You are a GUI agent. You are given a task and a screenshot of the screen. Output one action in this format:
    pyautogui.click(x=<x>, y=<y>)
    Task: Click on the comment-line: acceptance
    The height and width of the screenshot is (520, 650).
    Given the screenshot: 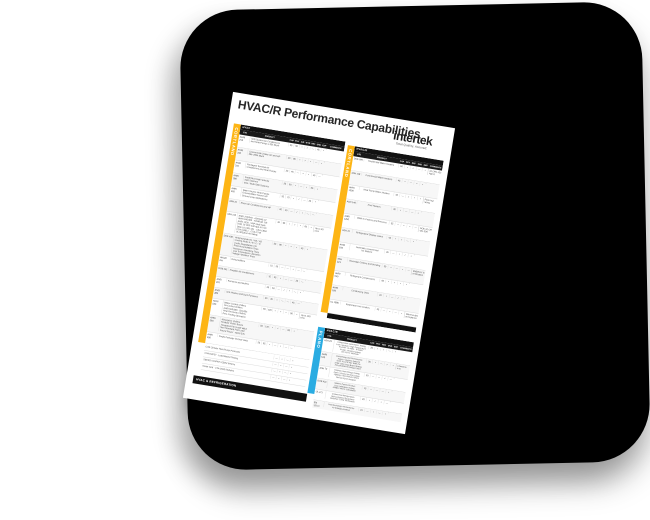 What is the action you would take?
    pyautogui.click(x=411, y=317)
    